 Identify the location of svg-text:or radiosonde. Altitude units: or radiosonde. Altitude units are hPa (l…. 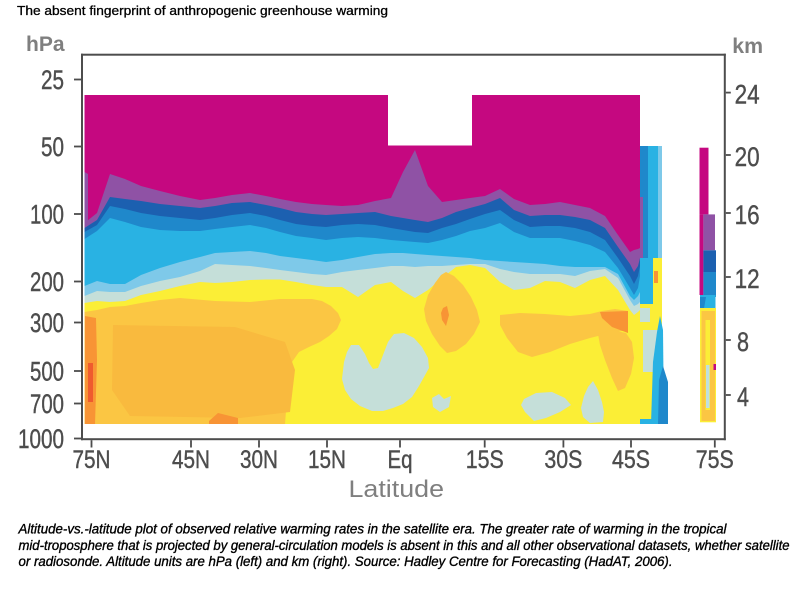
(346, 561).